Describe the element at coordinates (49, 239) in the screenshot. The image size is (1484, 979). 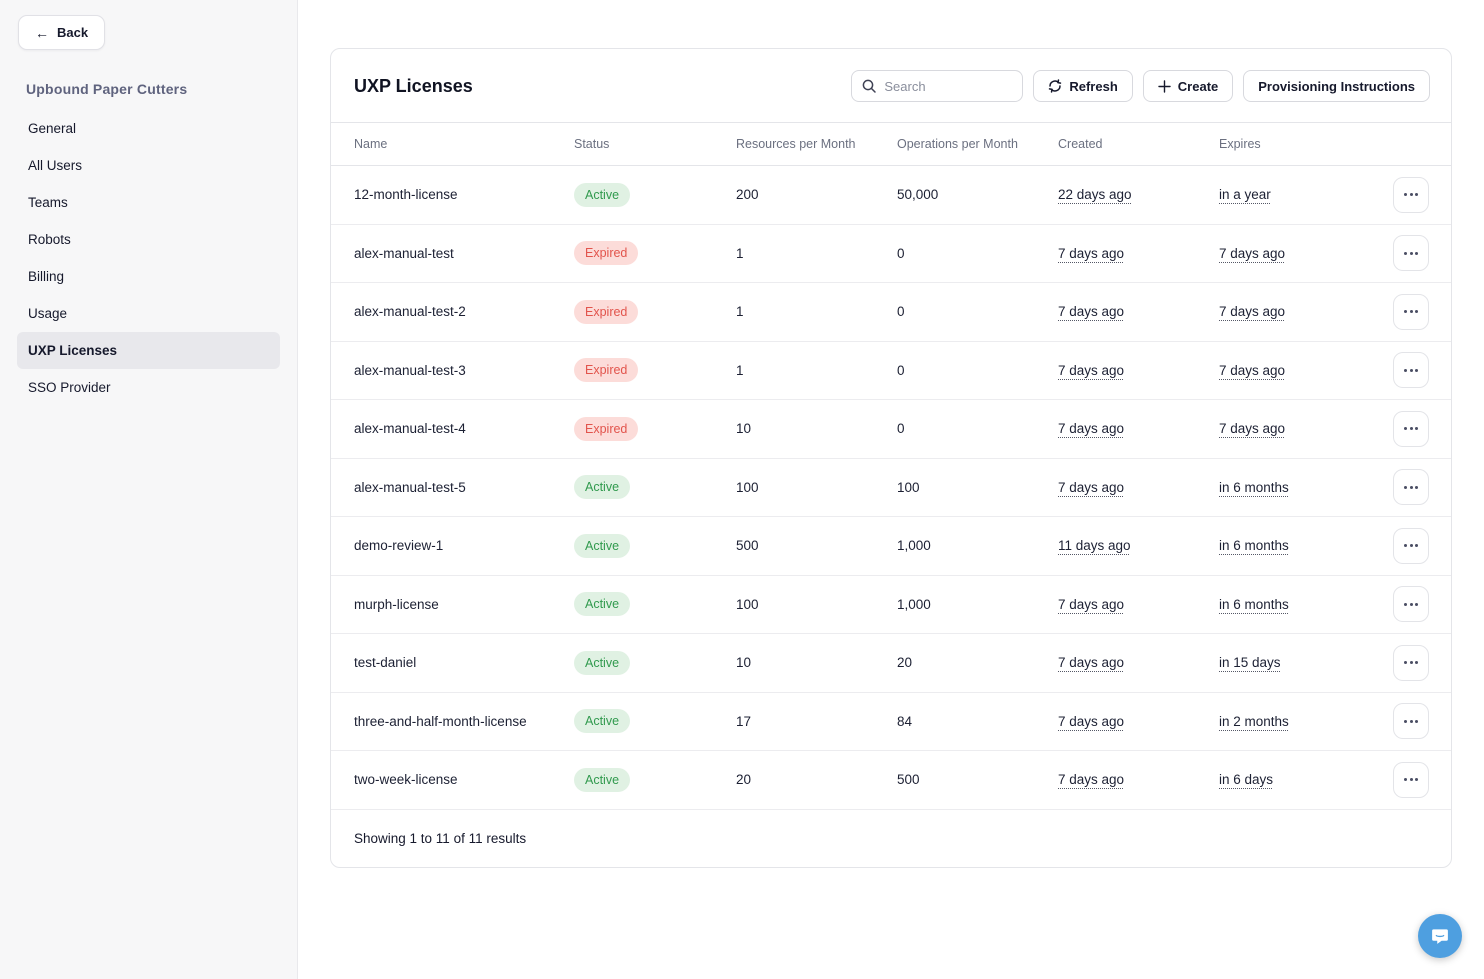
I see `sidebar-item-robots: Robots` at that location.